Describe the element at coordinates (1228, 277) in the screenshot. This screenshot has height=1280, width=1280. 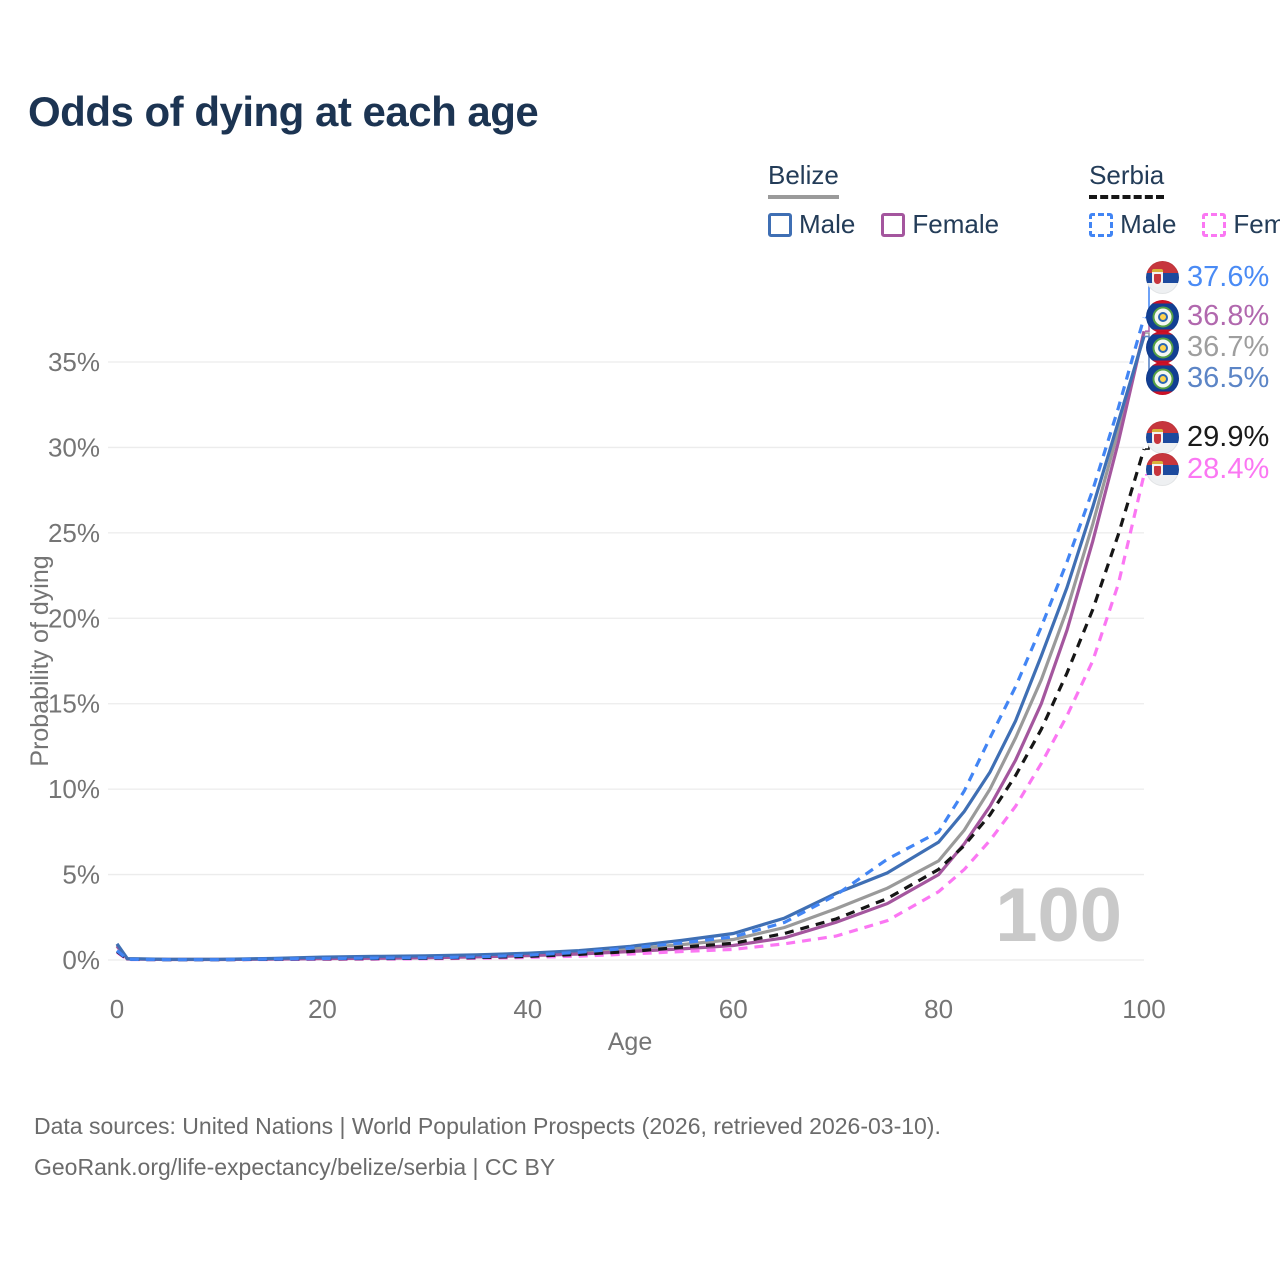
I see `end-value-serbia-male: 37.6%` at that location.